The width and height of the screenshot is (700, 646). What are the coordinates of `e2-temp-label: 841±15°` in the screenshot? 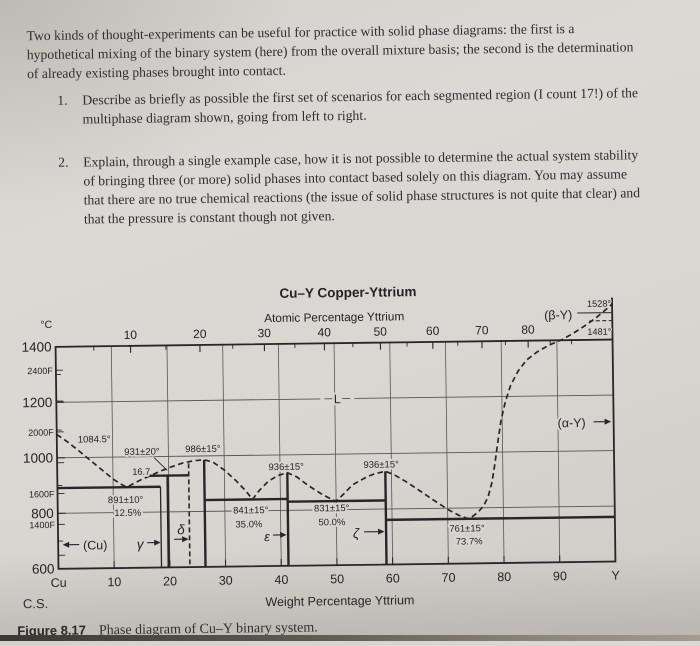 It's located at (251, 510).